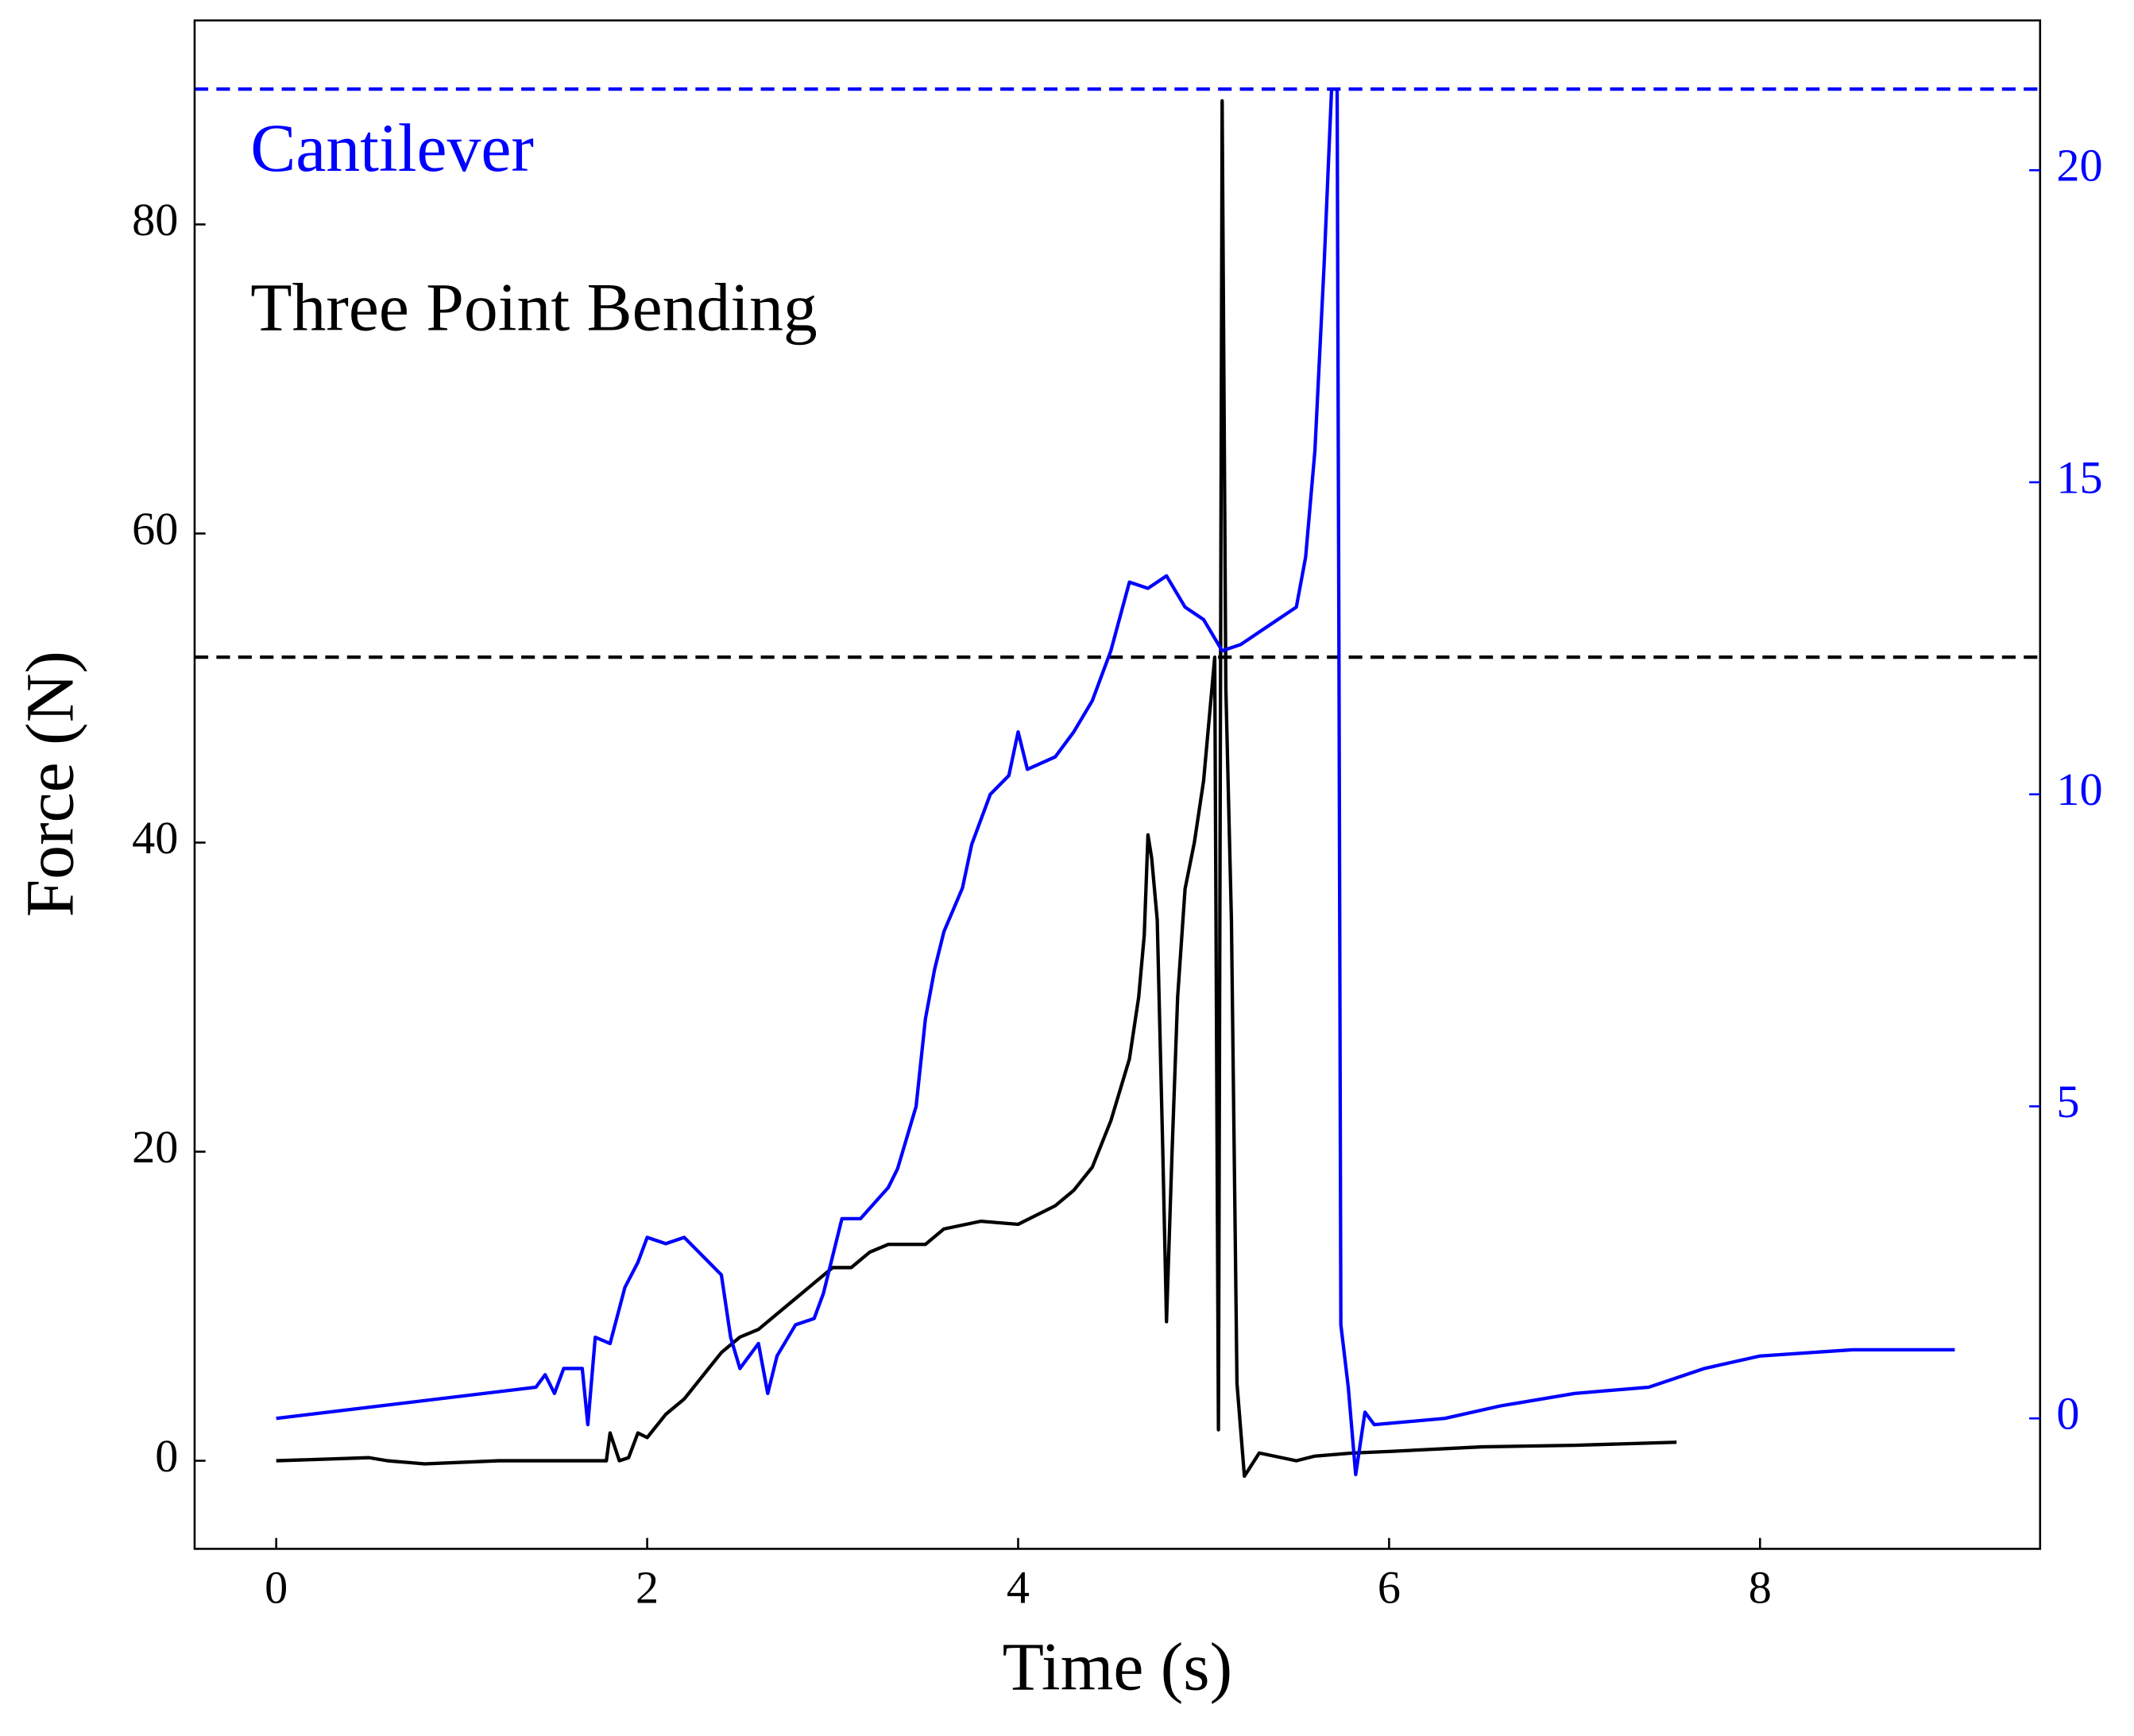  Describe the element at coordinates (2079, 477) in the screenshot. I see `y2-tick-label: 15` at that location.